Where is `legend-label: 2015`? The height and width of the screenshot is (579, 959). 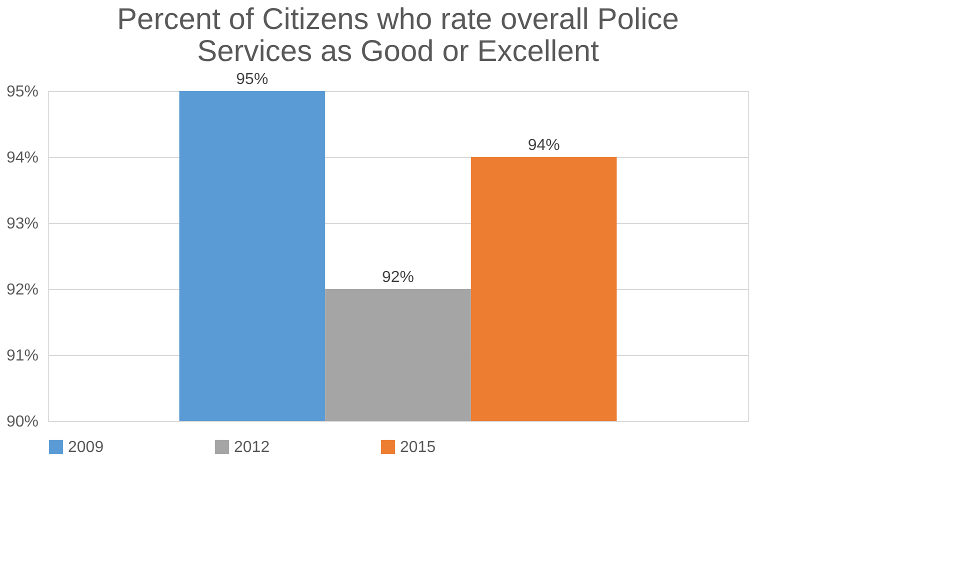 legend-label: 2015 is located at coordinates (418, 447).